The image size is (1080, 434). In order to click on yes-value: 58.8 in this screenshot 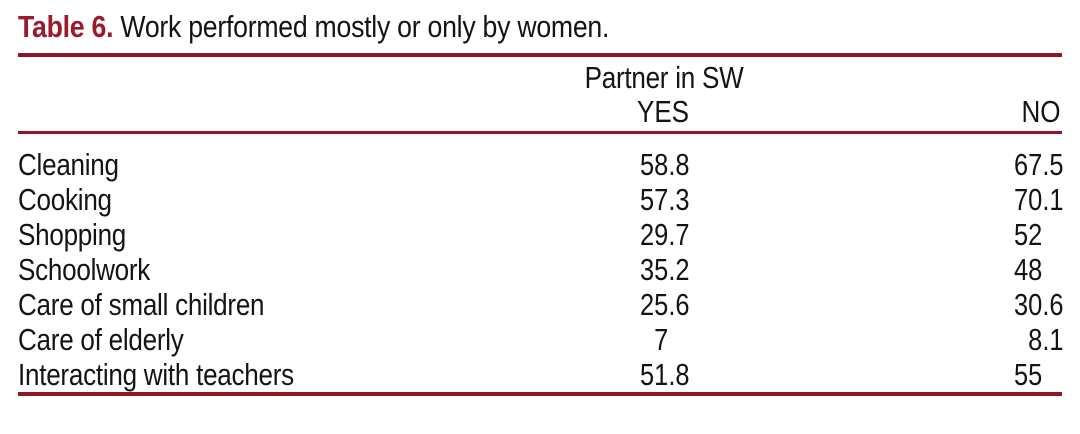, I will do `click(665, 164)`.